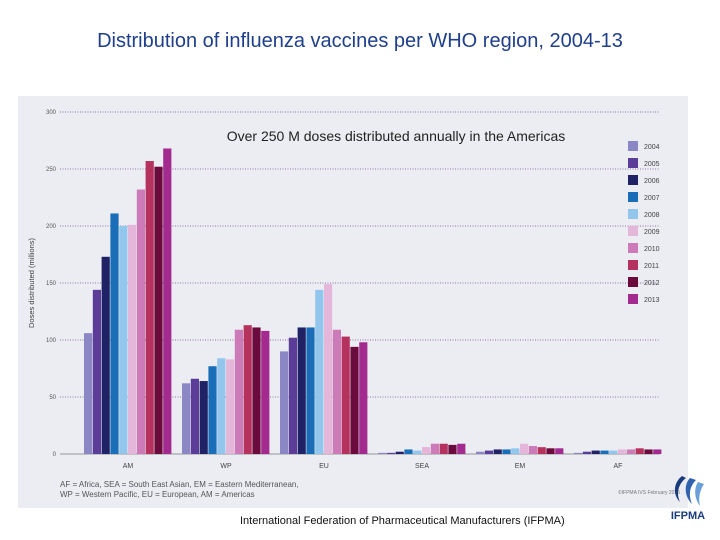 The width and height of the screenshot is (720, 540). What do you see at coordinates (651, 266) in the screenshot?
I see `legend-label: 2011` at bounding box center [651, 266].